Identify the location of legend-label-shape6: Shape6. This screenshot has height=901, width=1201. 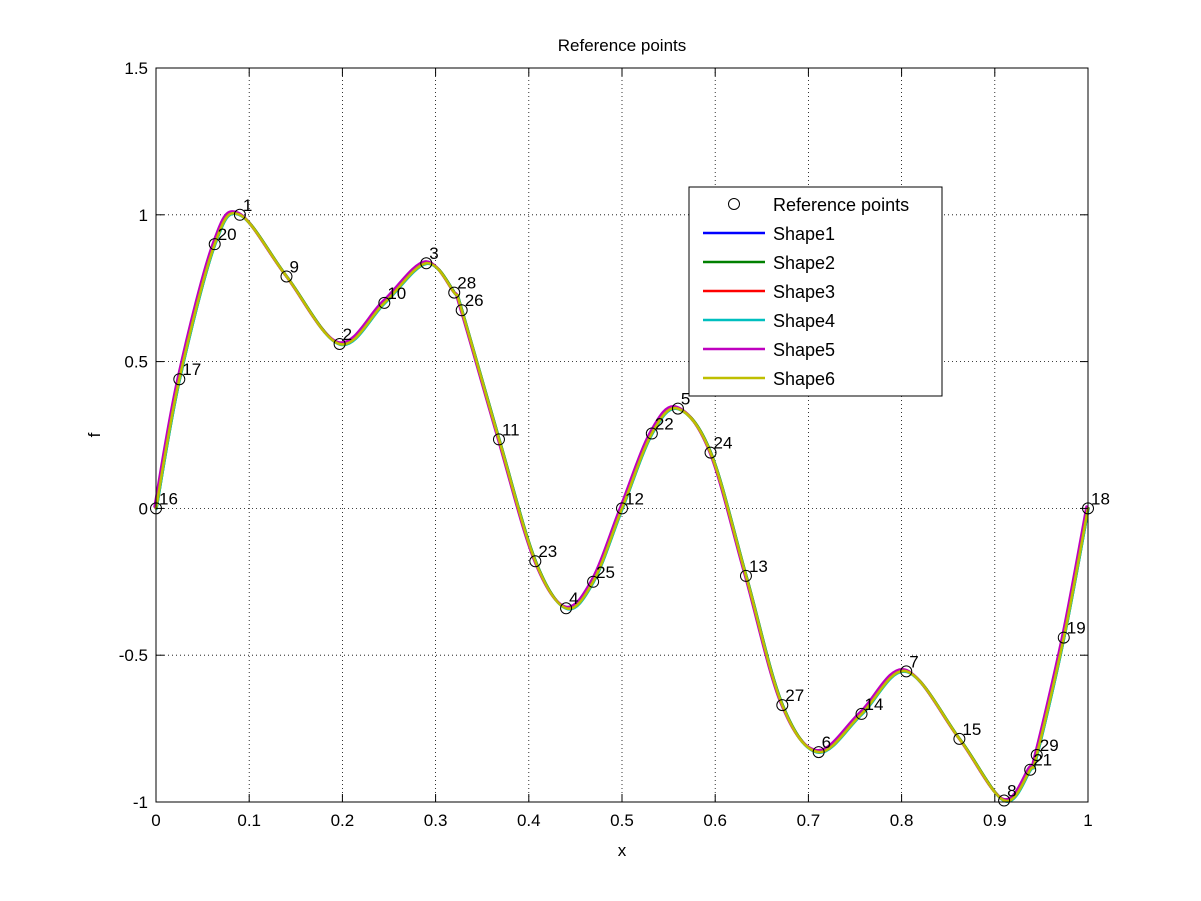
(804, 379).